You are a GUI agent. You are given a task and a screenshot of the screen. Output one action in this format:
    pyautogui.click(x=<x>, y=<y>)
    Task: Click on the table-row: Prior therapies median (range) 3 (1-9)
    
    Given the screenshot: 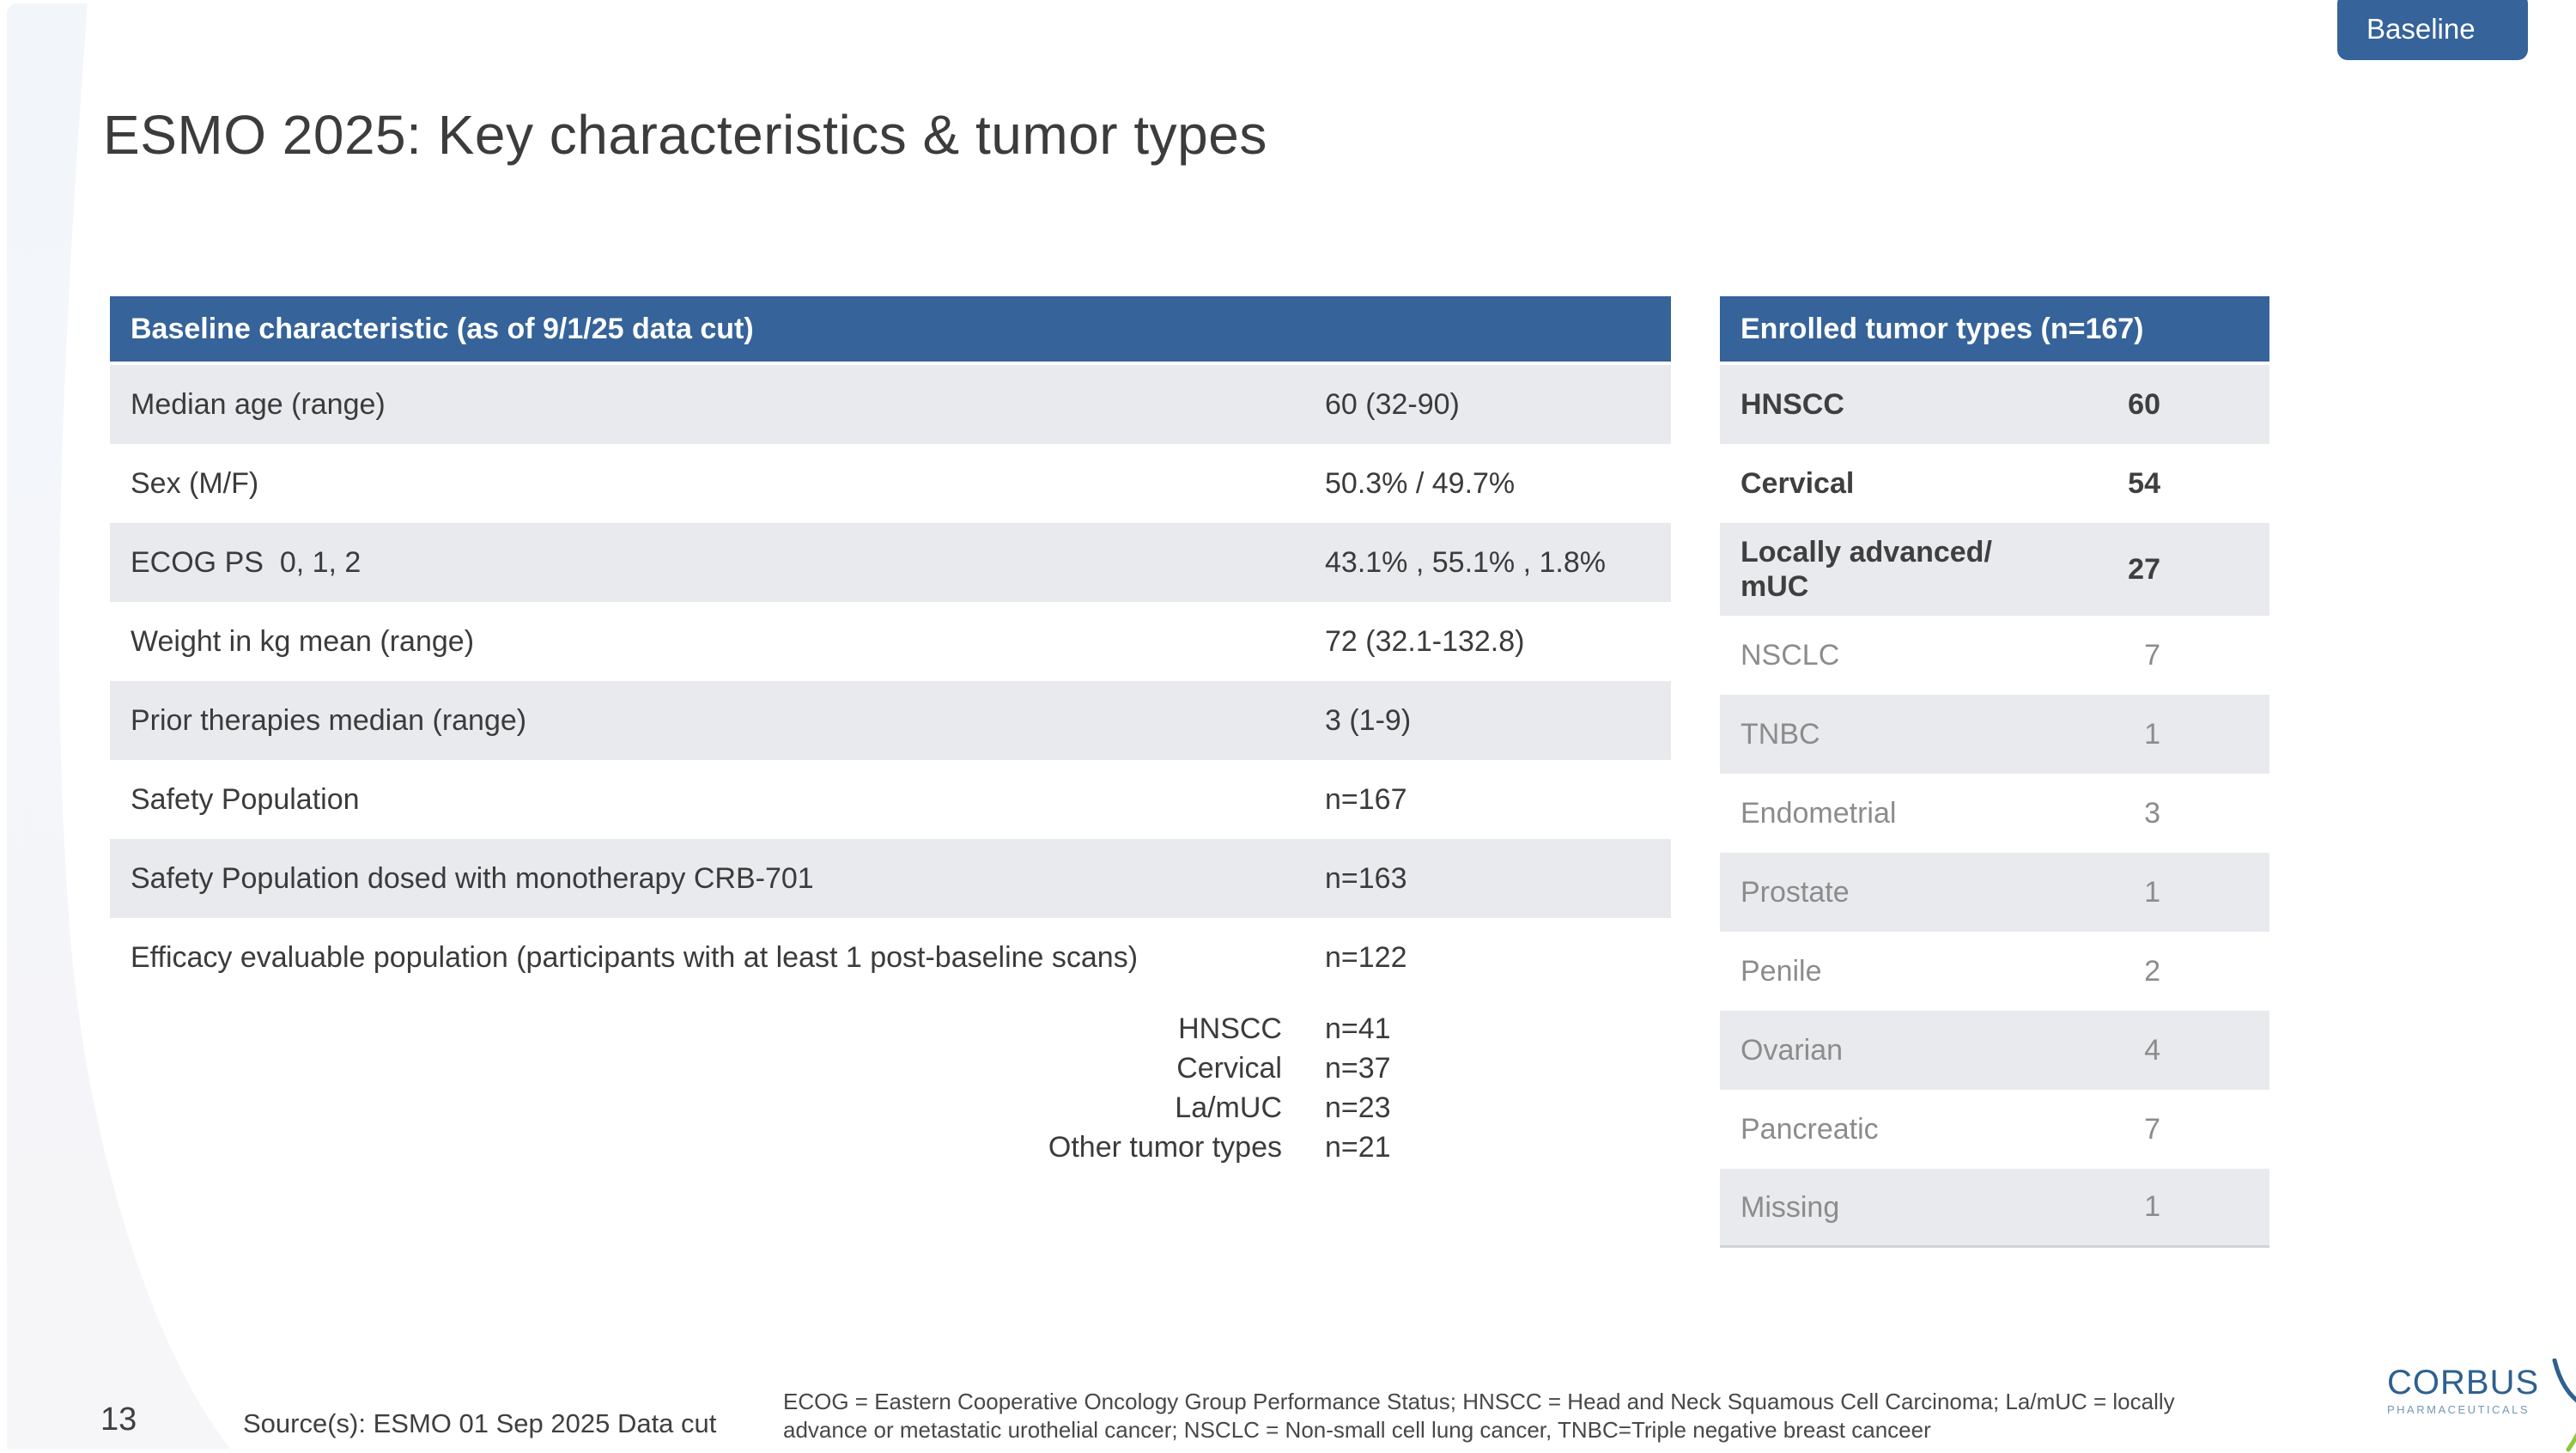 What is the action you would take?
    pyautogui.click(x=890, y=721)
    